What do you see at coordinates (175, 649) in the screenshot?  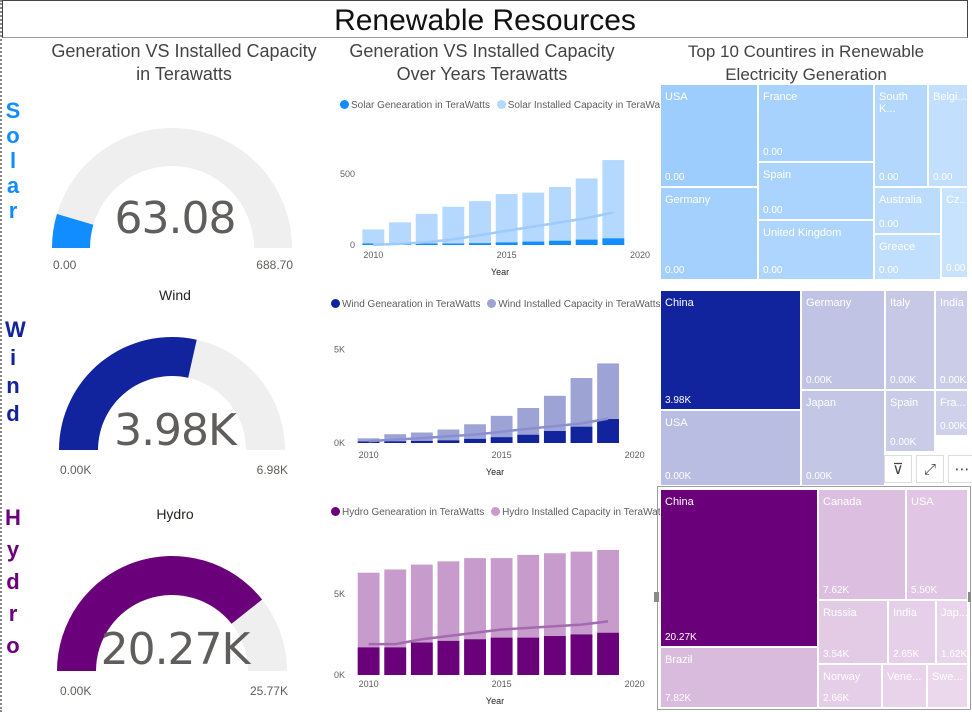 I see `hydro-gauge-value: 20.27K` at bounding box center [175, 649].